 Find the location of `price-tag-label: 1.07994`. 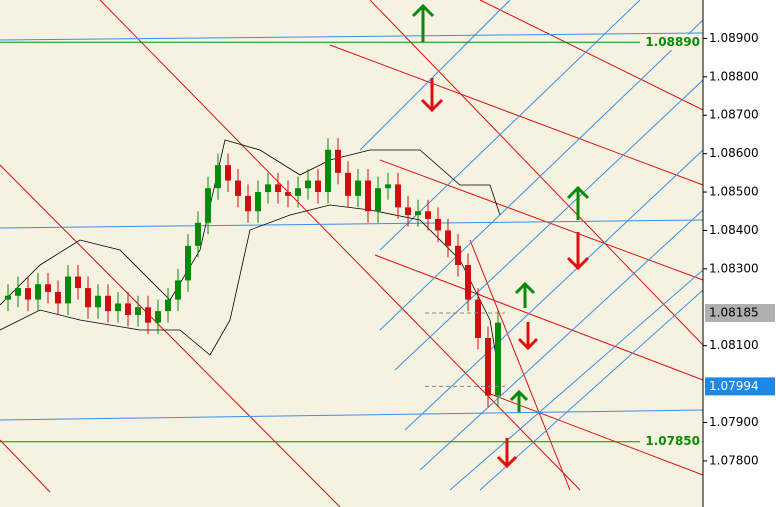

price-tag-label: 1.07994 is located at coordinates (734, 386).